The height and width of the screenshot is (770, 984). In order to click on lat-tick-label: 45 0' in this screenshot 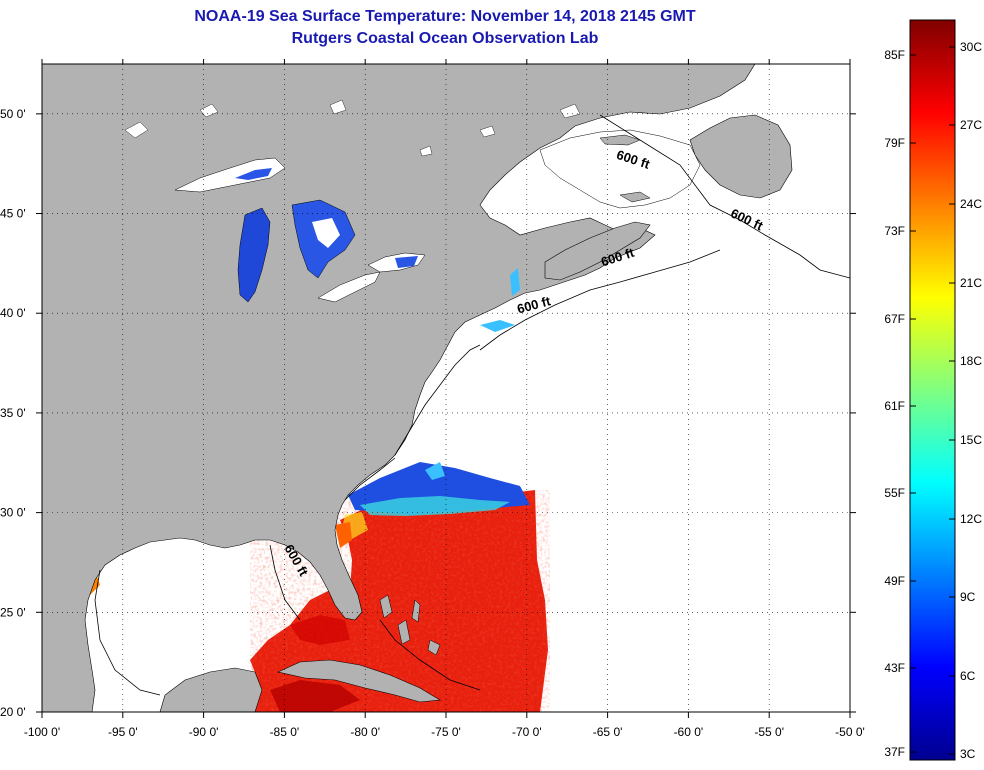, I will do `click(13, 214)`.